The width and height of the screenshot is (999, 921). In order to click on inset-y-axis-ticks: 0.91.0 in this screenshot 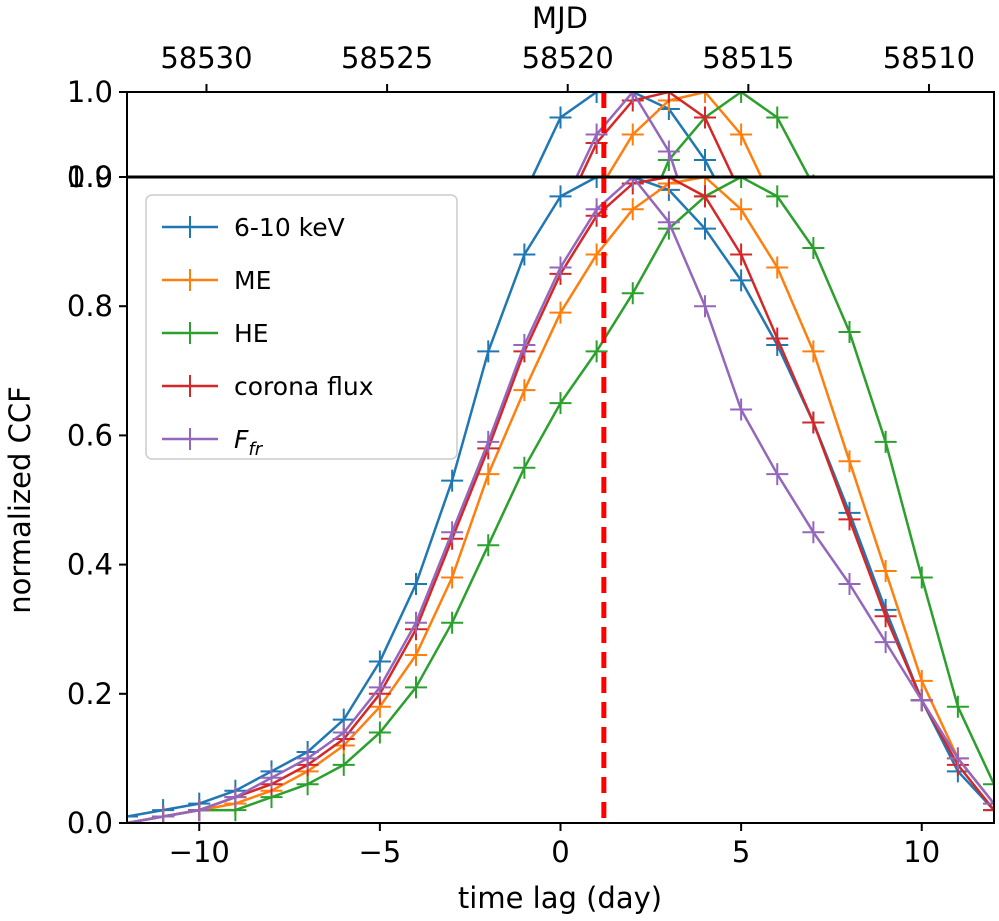, I will do `click(97, 134)`.